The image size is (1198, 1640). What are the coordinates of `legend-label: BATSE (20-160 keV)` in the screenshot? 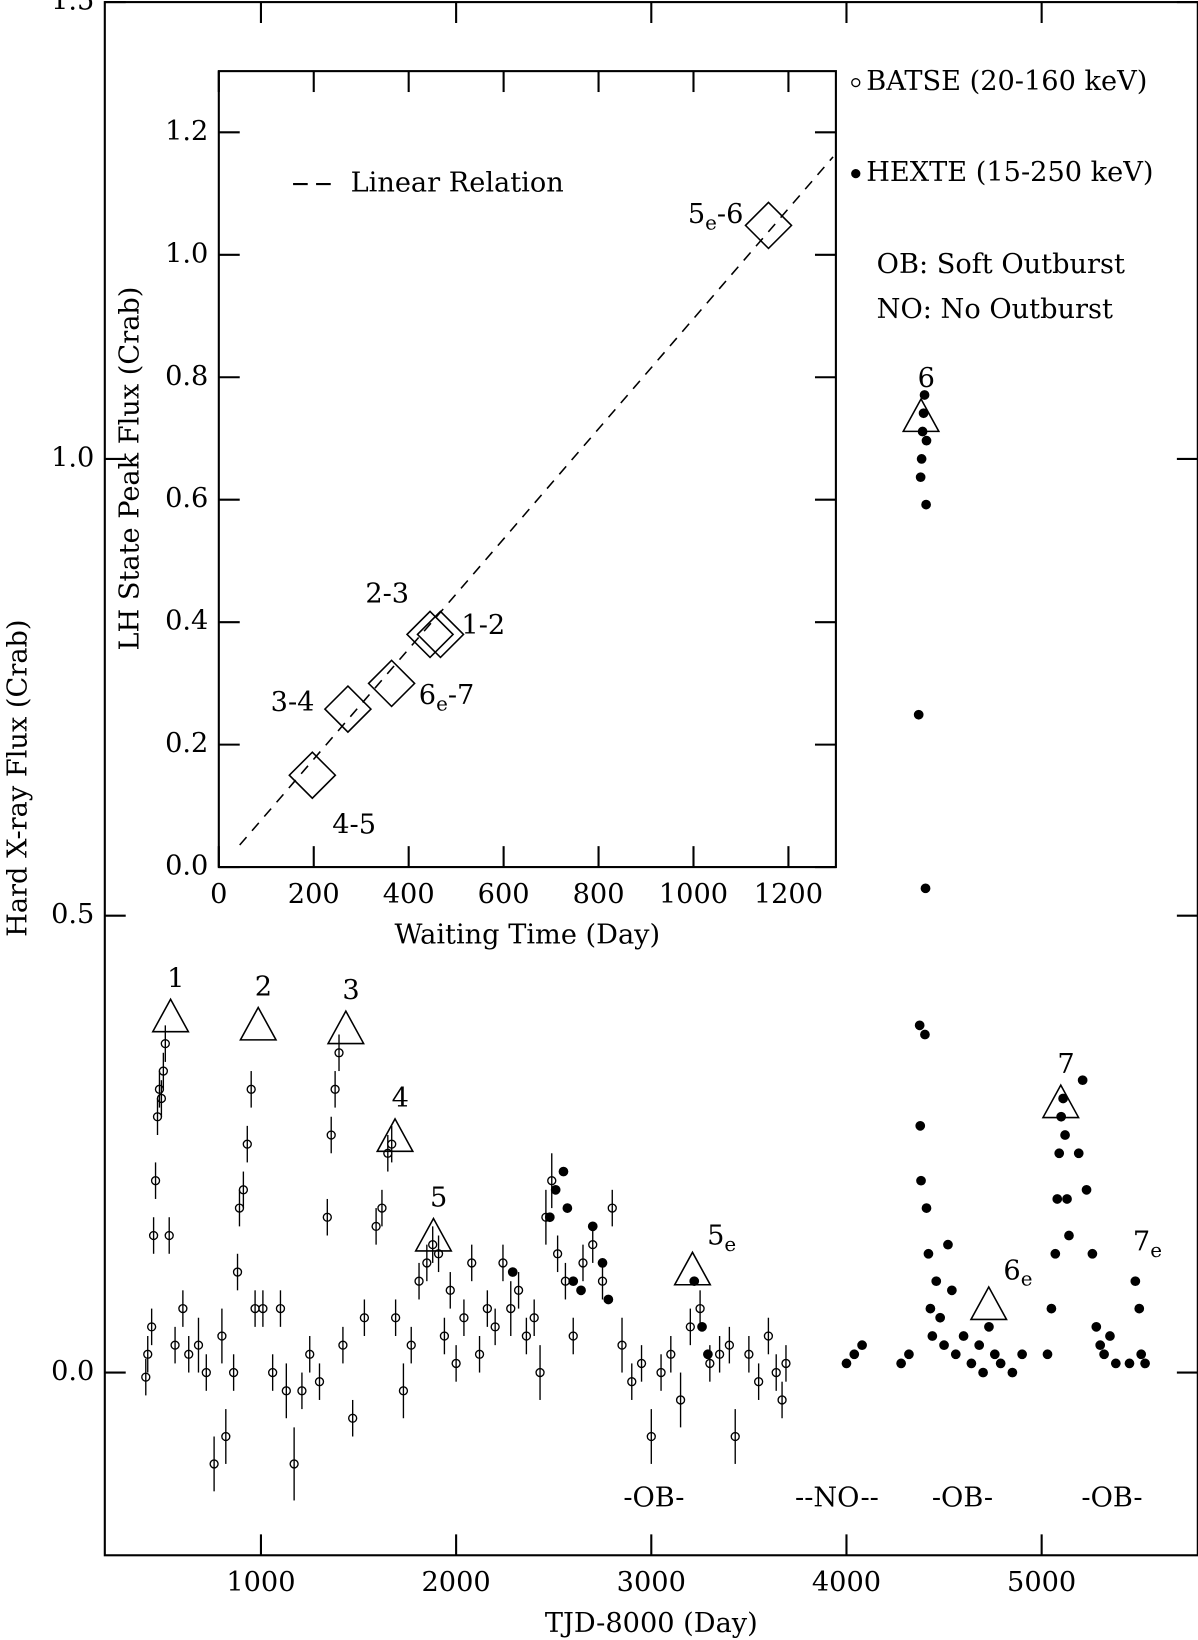 It's located at (1006, 81).